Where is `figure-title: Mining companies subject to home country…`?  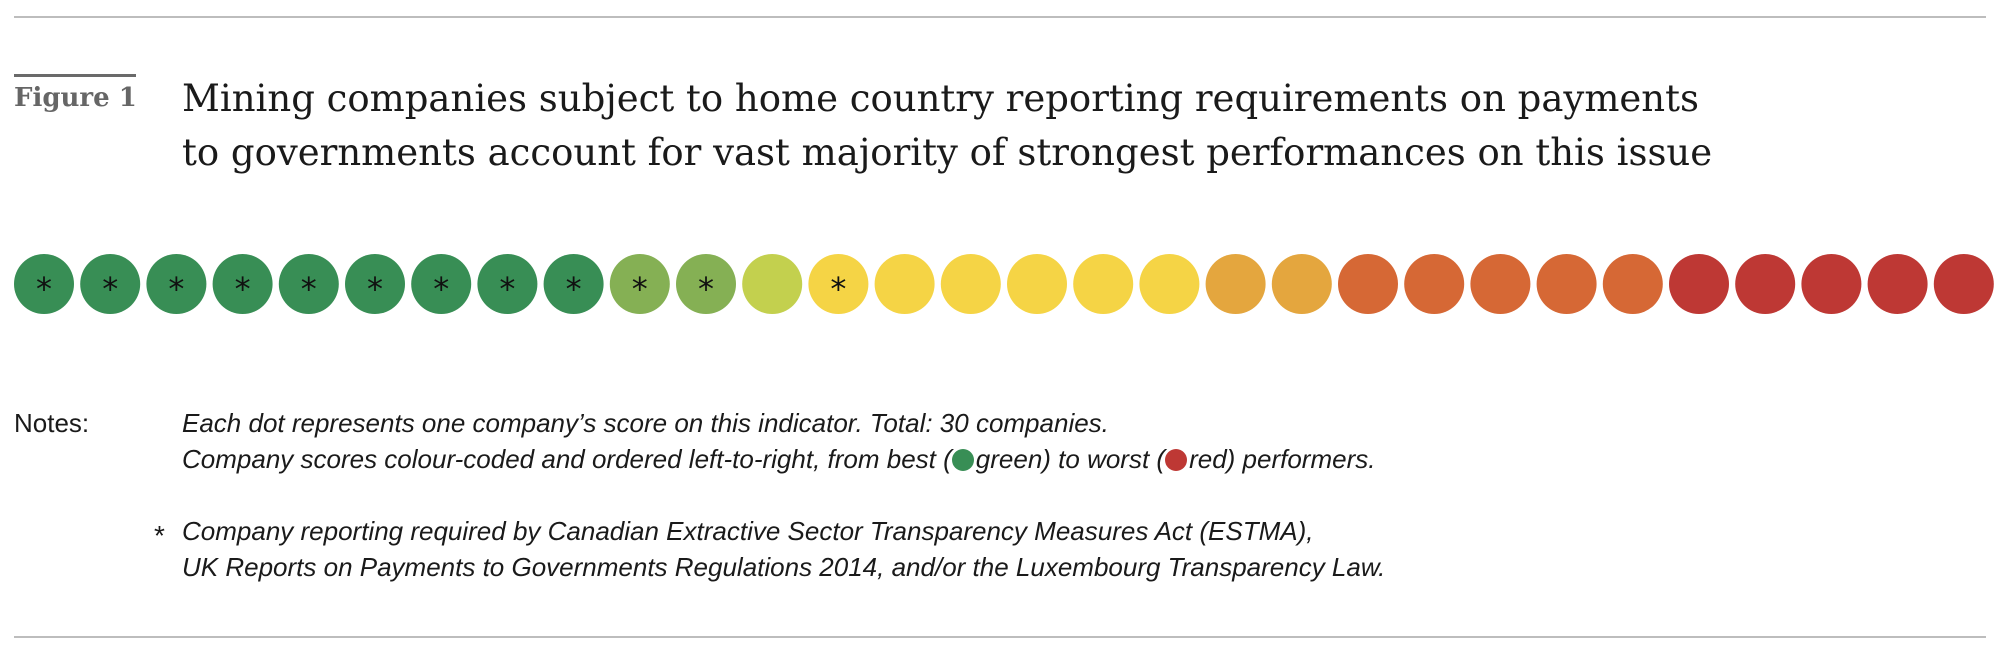 figure-title: Mining companies subject to home country… is located at coordinates (1062, 126).